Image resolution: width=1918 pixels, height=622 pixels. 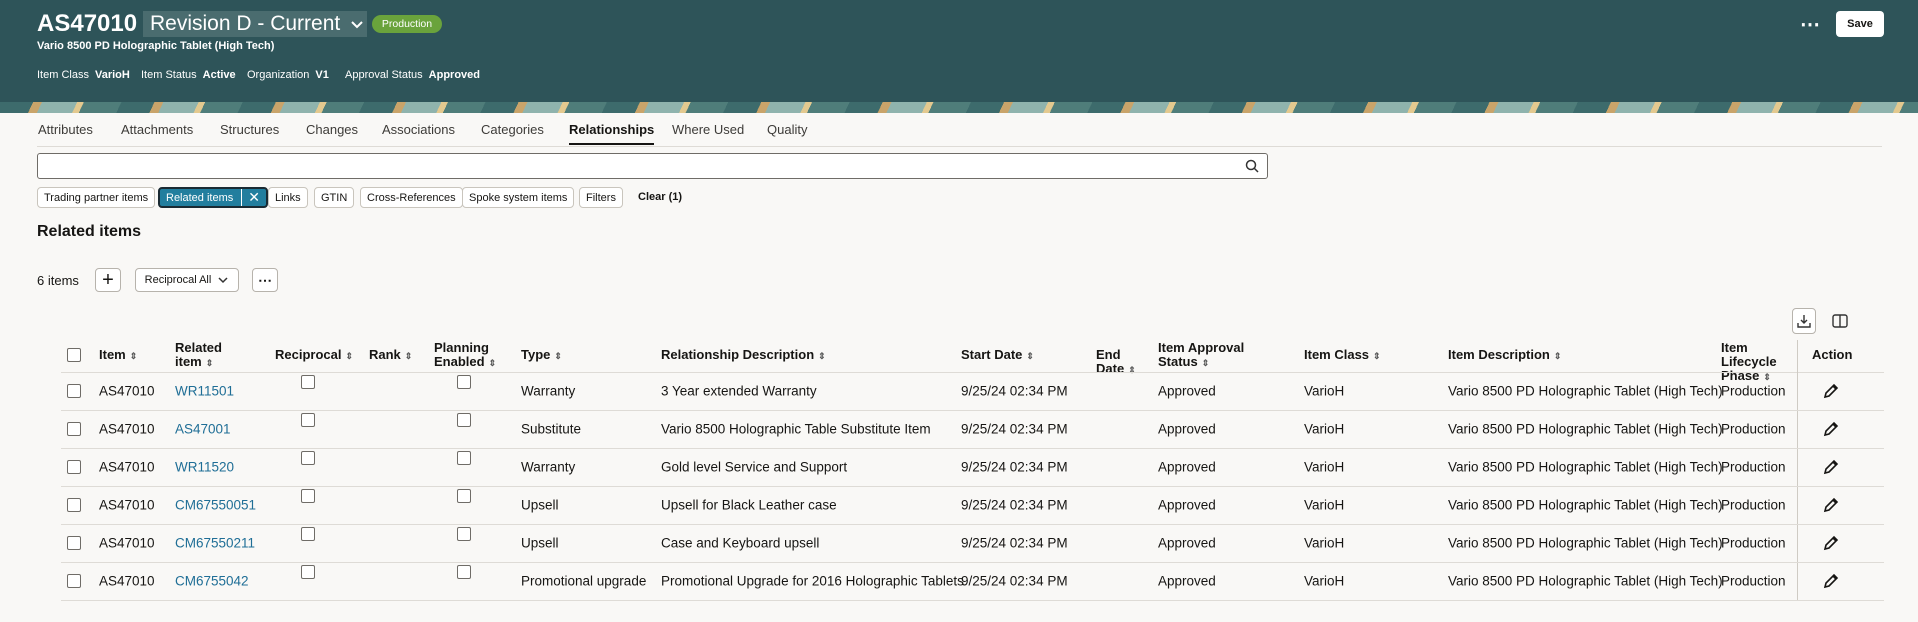 I want to click on export-button, so click(x=1804, y=321).